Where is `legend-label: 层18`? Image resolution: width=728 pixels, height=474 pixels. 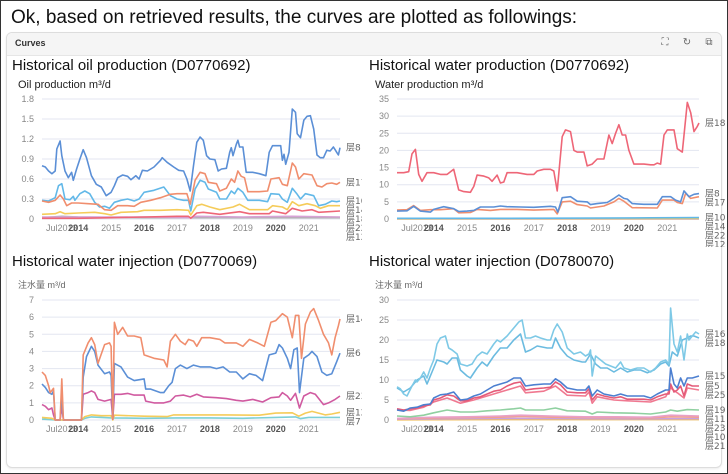 legend-label: 层18 is located at coordinates (354, 219).